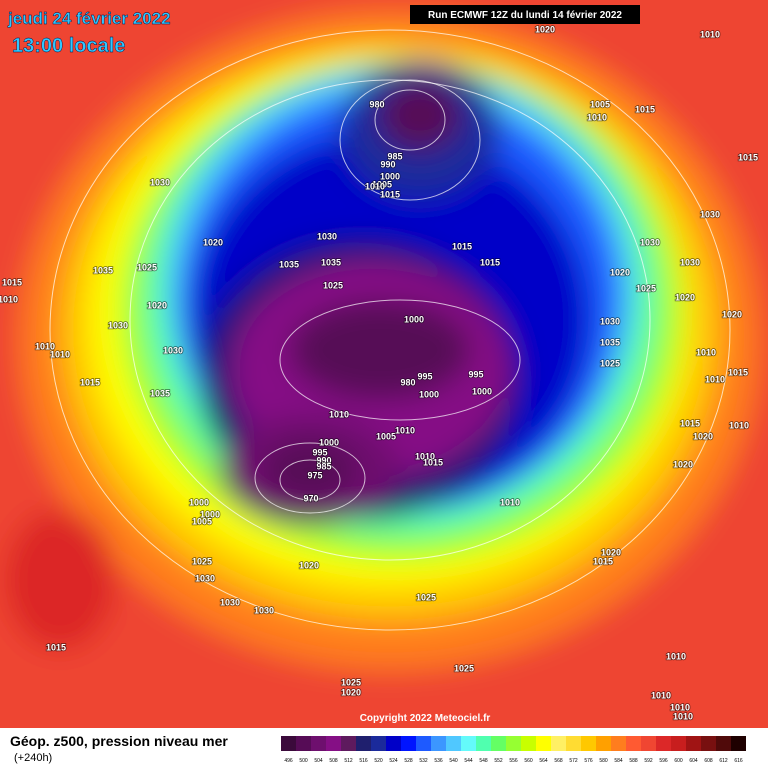 The height and width of the screenshot is (773, 768). What do you see at coordinates (618, 761) in the screenshot?
I see `colorbar-label: 584` at bounding box center [618, 761].